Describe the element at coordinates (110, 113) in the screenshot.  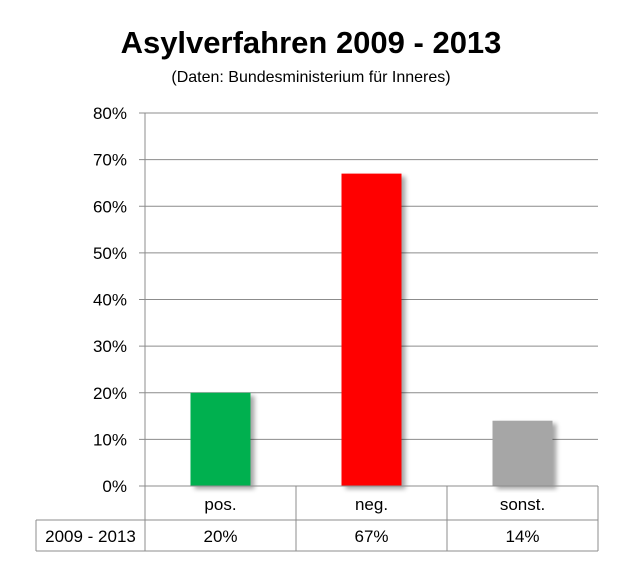
I see `y-tick-label: 80%` at that location.